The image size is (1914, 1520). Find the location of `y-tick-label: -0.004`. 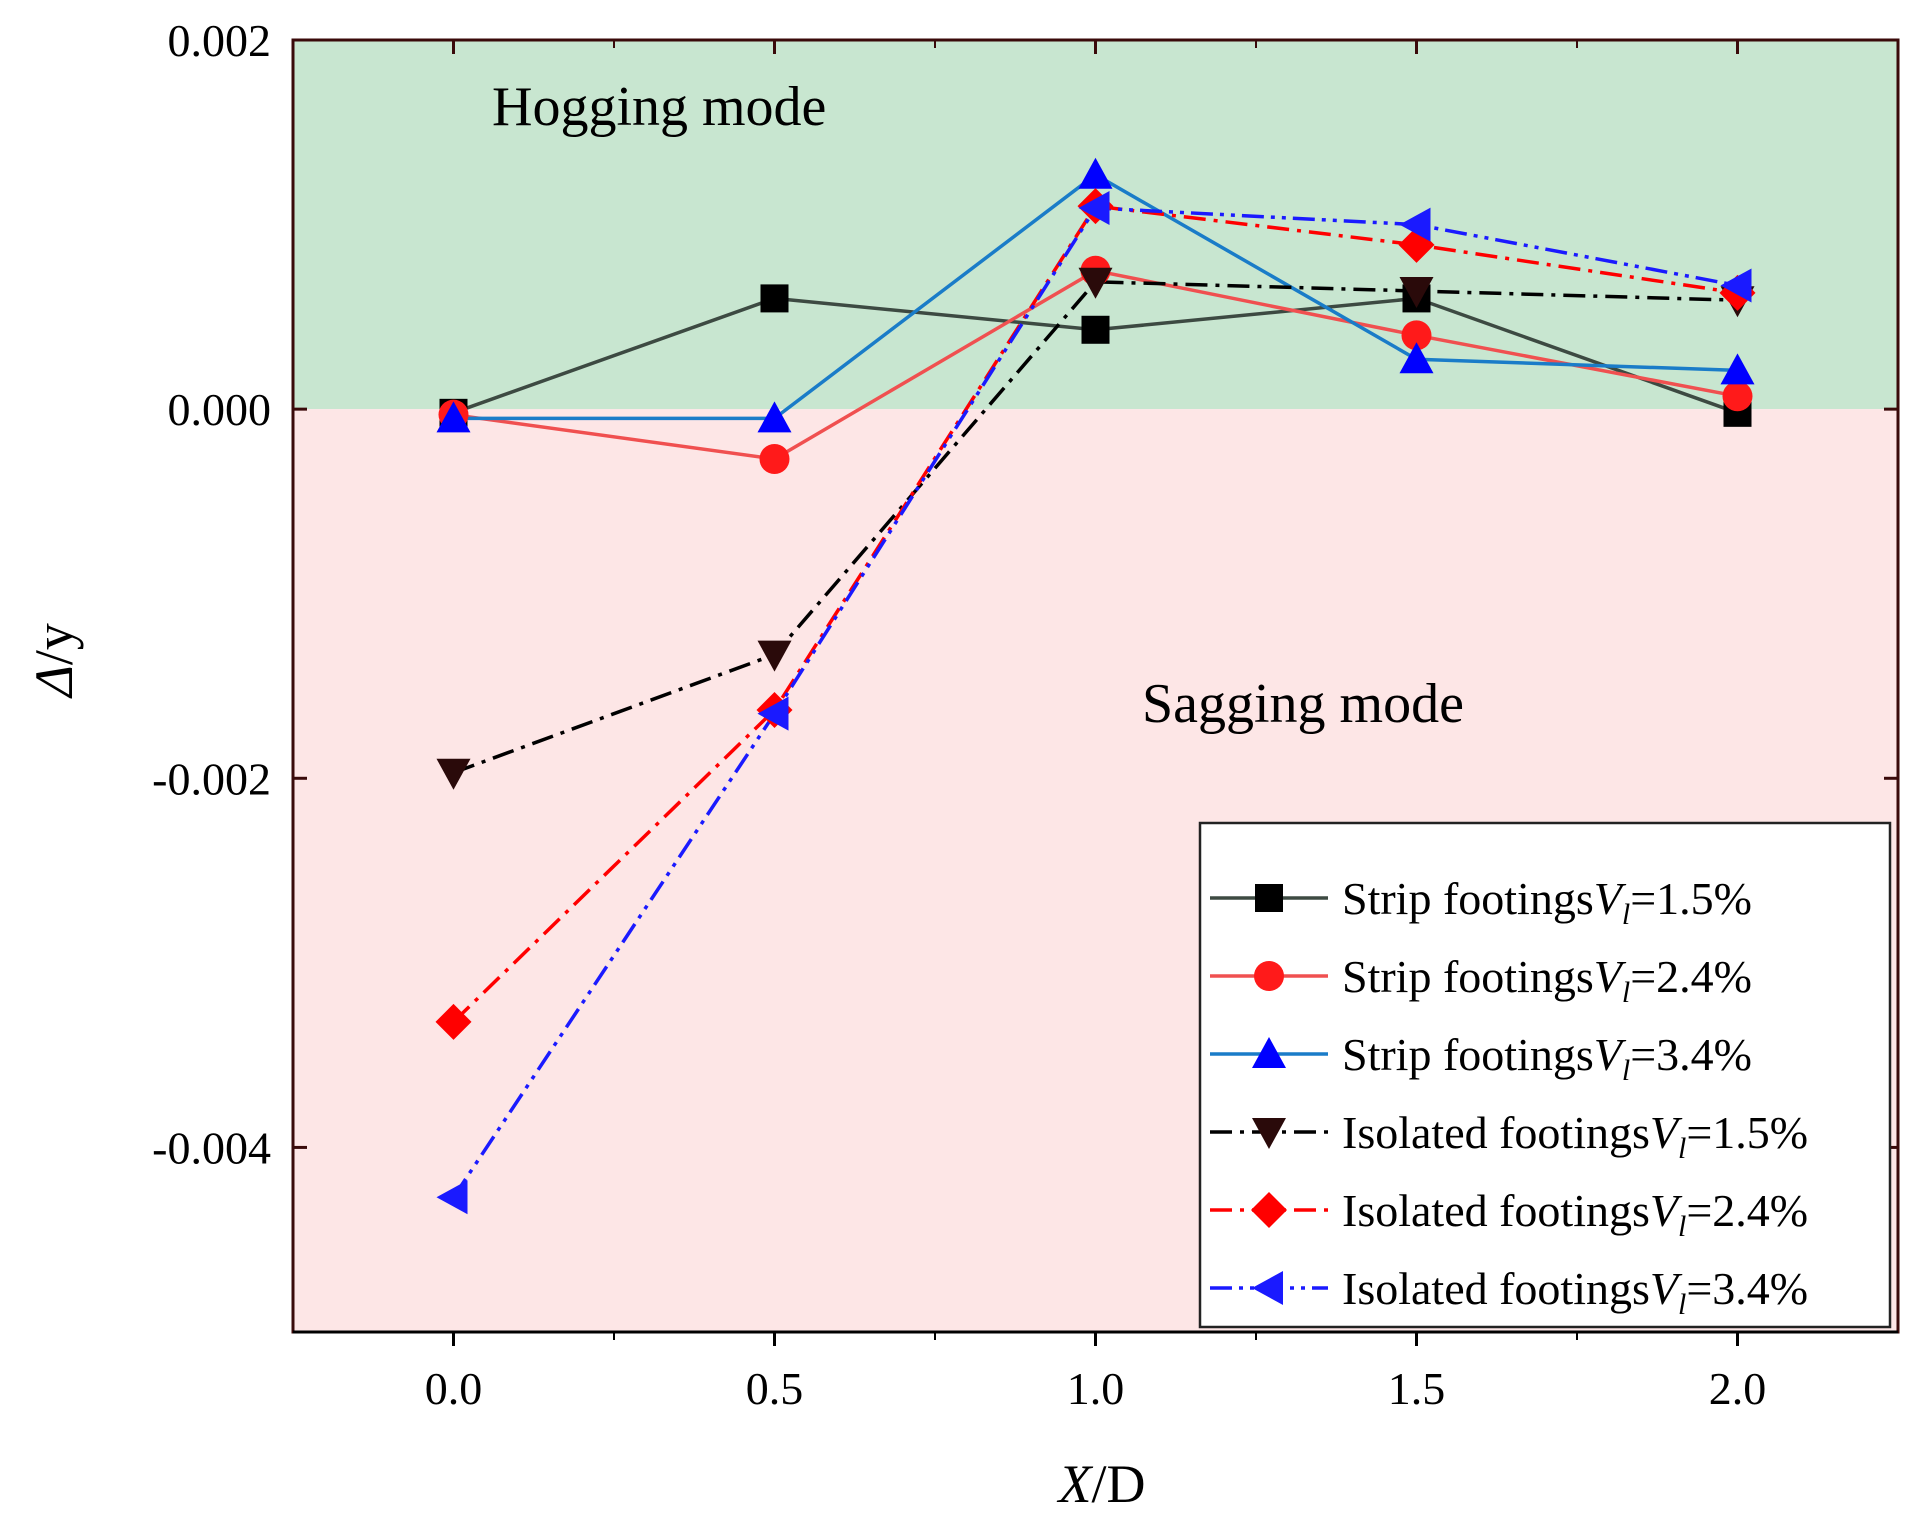

y-tick-label: -0.004 is located at coordinates (211, 1147).